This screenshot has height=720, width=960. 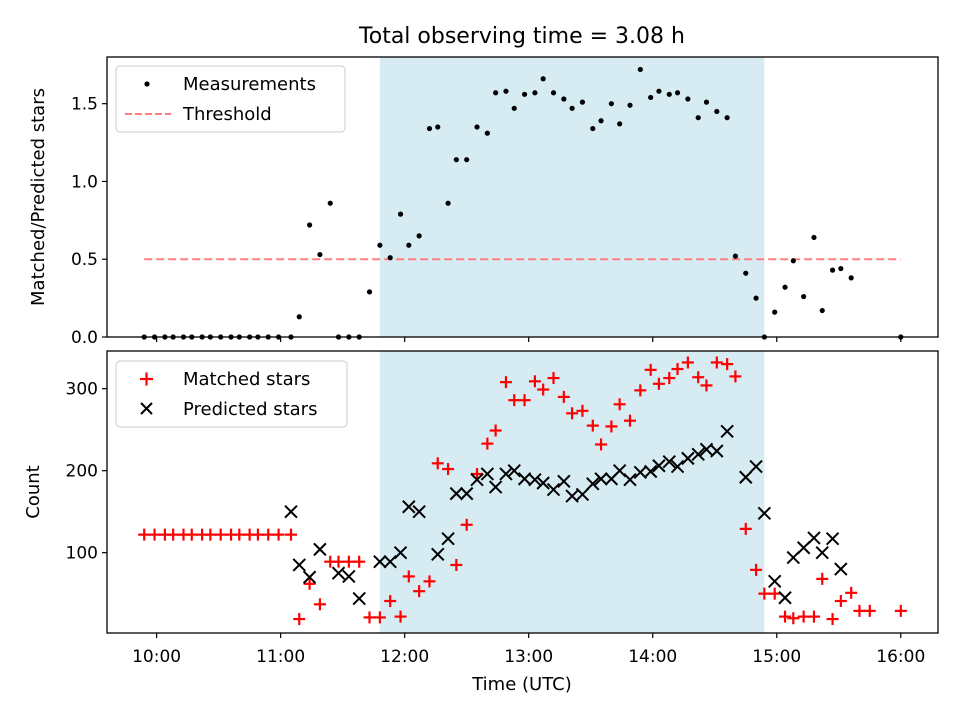 What do you see at coordinates (900, 657) in the screenshot?
I see `x-tick-label: 16:00` at bounding box center [900, 657].